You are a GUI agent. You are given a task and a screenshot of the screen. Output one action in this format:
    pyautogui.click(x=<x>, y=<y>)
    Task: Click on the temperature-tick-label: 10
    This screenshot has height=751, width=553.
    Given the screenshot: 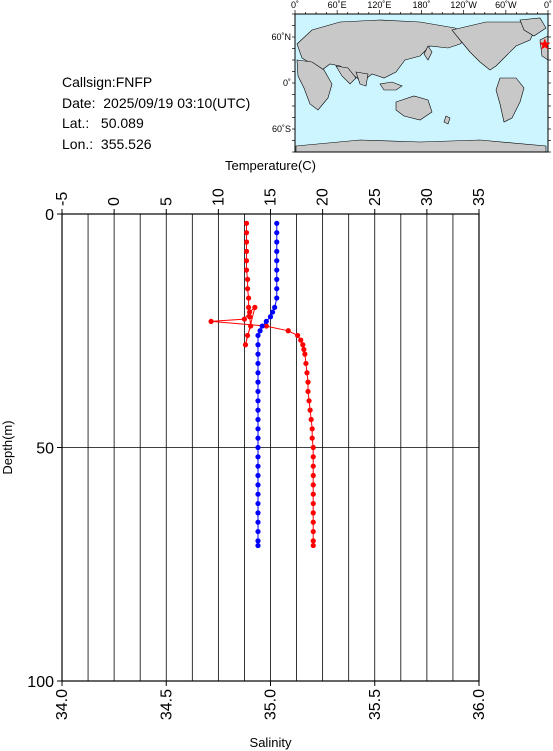 What is the action you would take?
    pyautogui.click(x=218, y=197)
    